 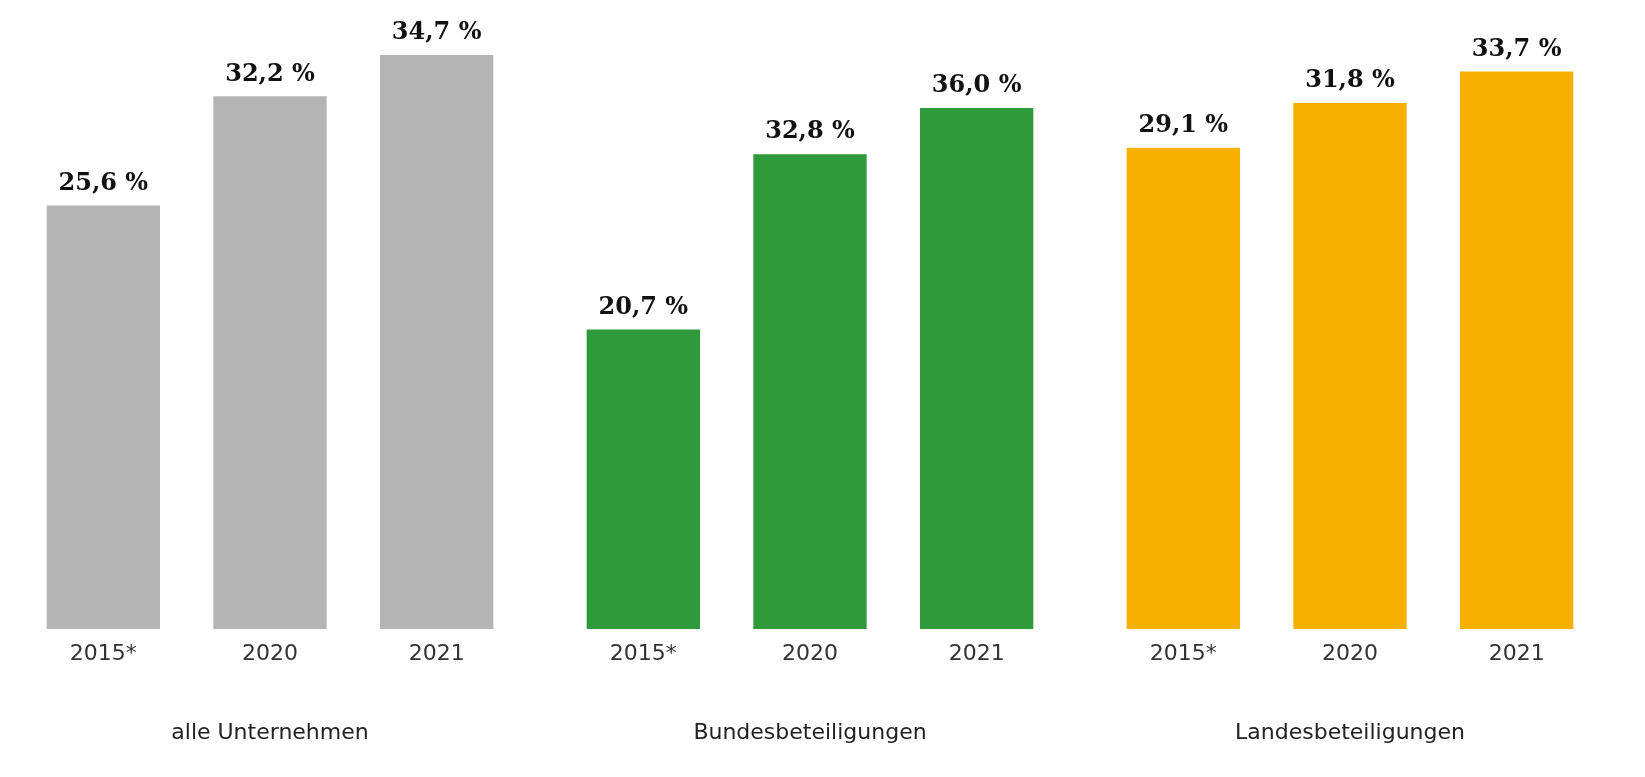 I want to click on x-axis-title: Bundesbeteiligungen, so click(x=810, y=731).